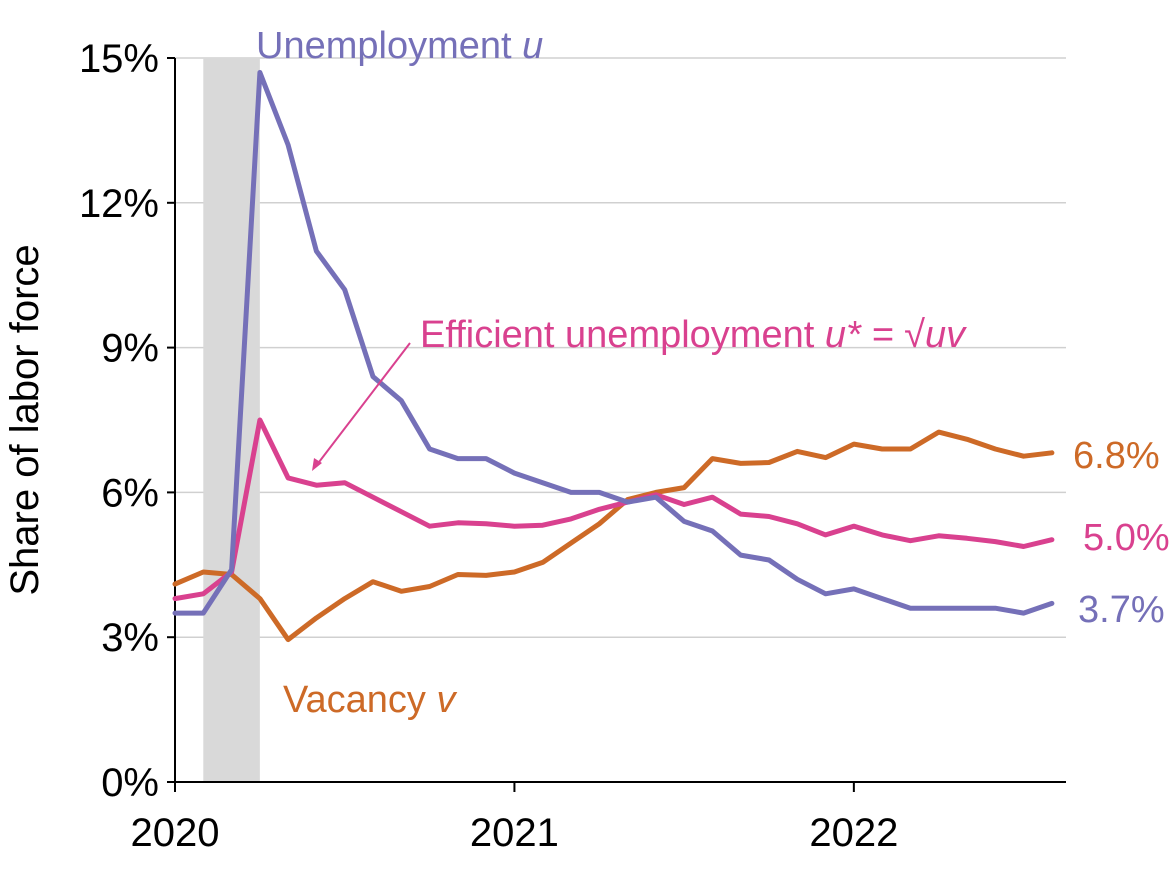 This screenshot has height=872, width=1174. I want to click on vacancy-end-label: 6.8%, so click(1116, 456).